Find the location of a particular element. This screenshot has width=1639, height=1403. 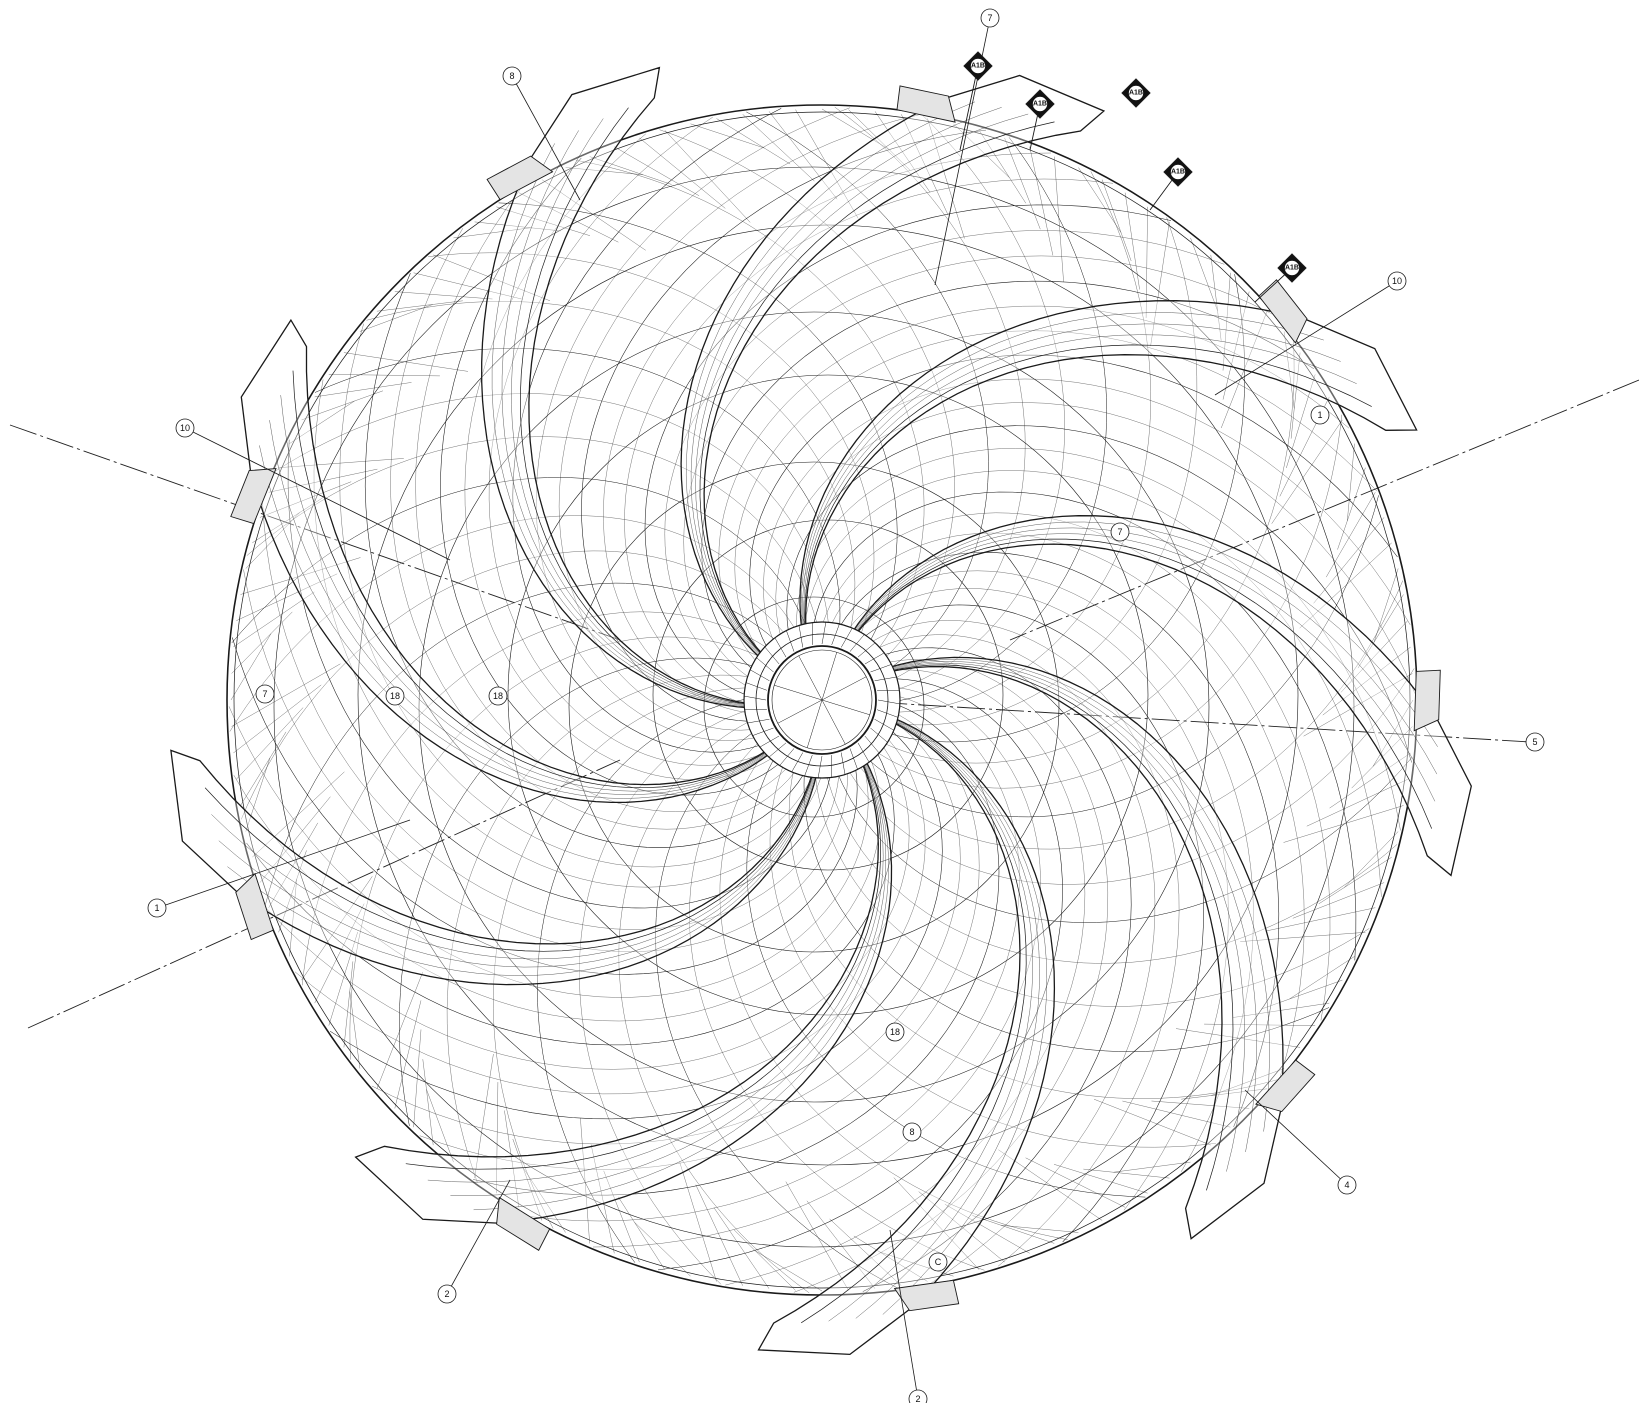

callout-bubble: 2 is located at coordinates (918, 1396).